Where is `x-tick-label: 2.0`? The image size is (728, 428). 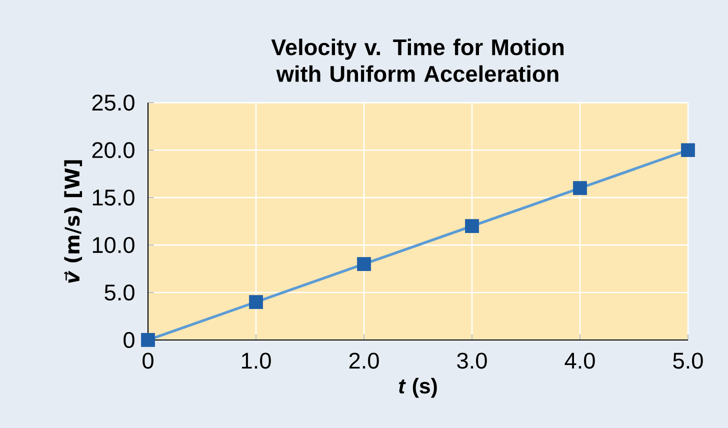
x-tick-label: 2.0 is located at coordinates (364, 360).